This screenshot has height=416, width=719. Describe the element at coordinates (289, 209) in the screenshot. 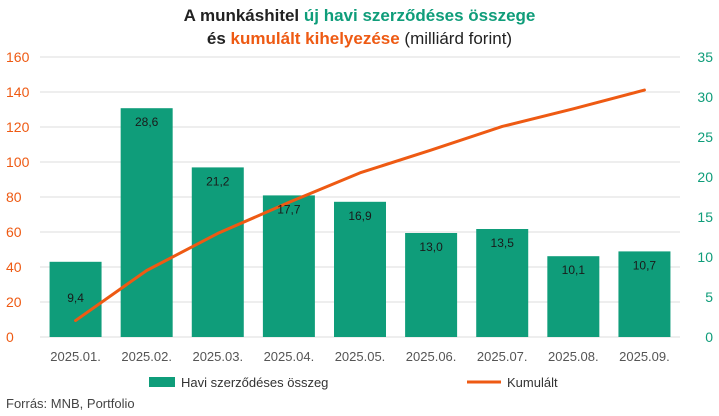

I see `data-label: 17,7` at that location.